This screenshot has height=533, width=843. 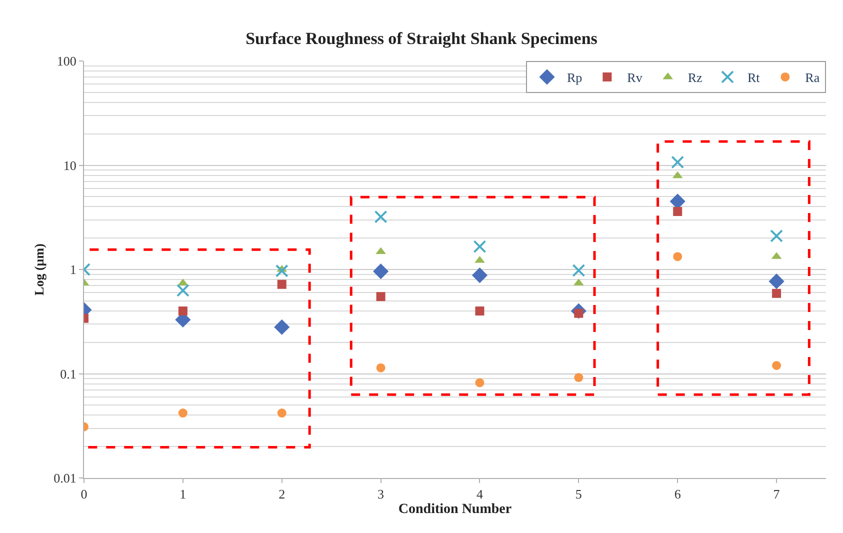 What do you see at coordinates (695, 78) in the screenshot?
I see `legend-label: Rz` at bounding box center [695, 78].